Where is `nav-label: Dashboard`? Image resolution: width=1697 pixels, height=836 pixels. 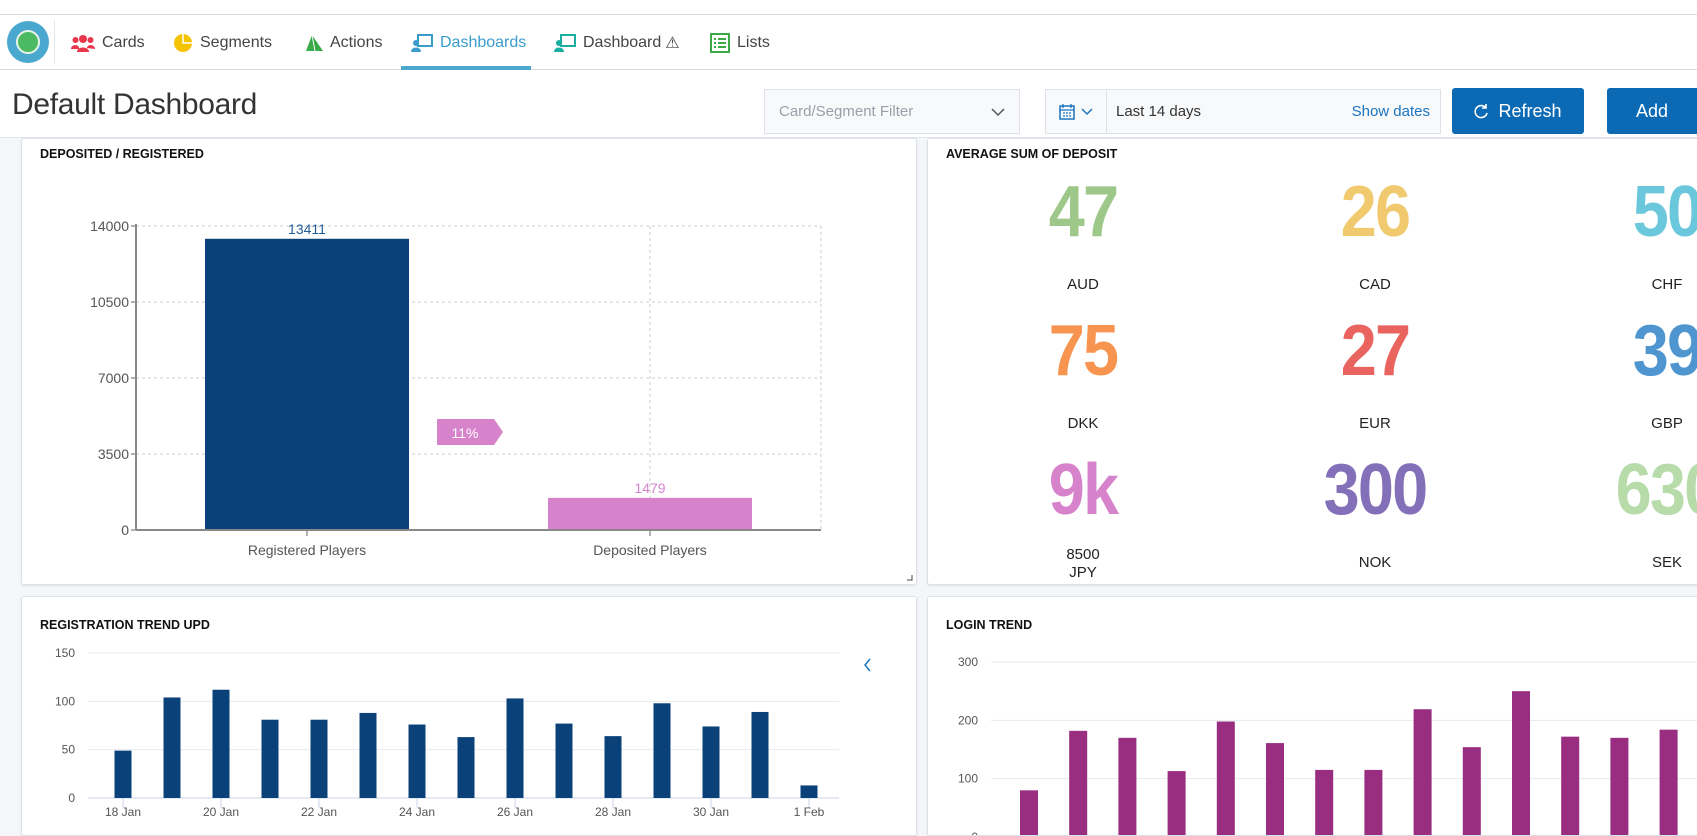 nav-label: Dashboard is located at coordinates (622, 43).